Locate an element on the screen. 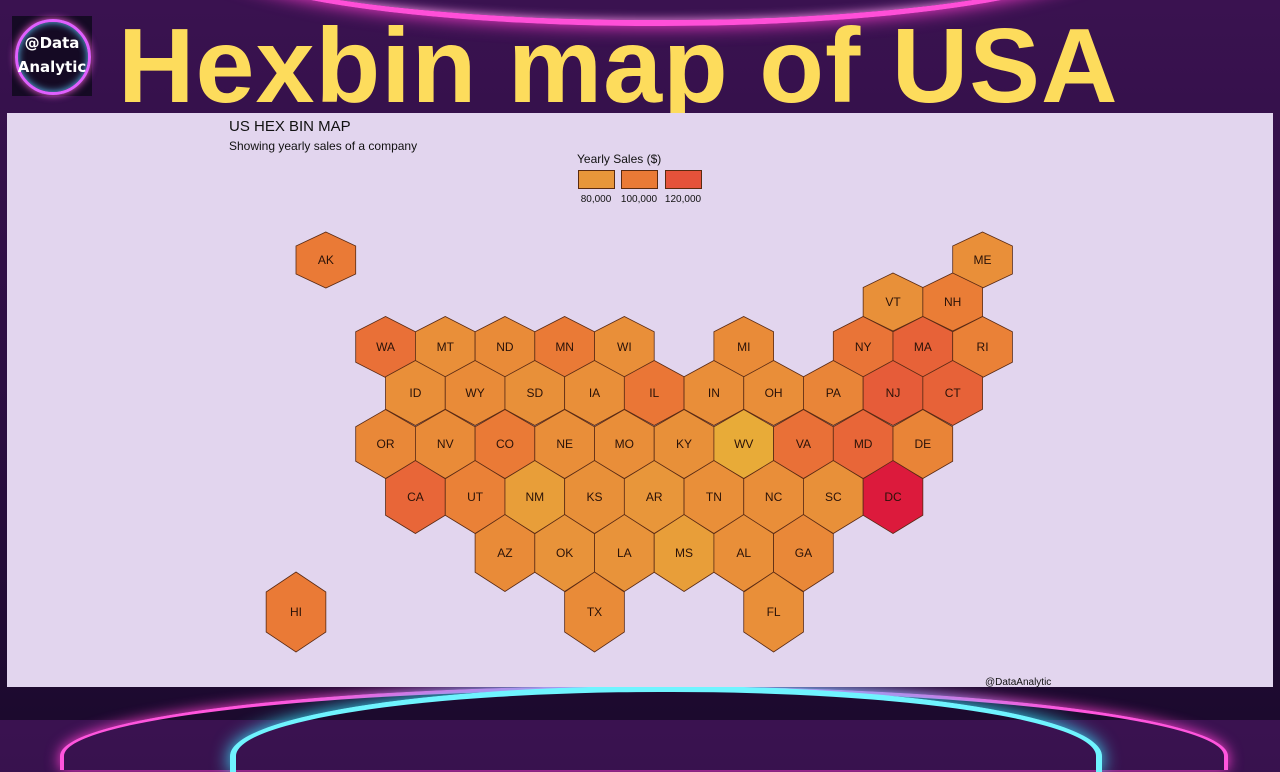 Image resolution: width=1280 pixels, height=772 pixels. state-hex-wv: WV is located at coordinates (743, 444).